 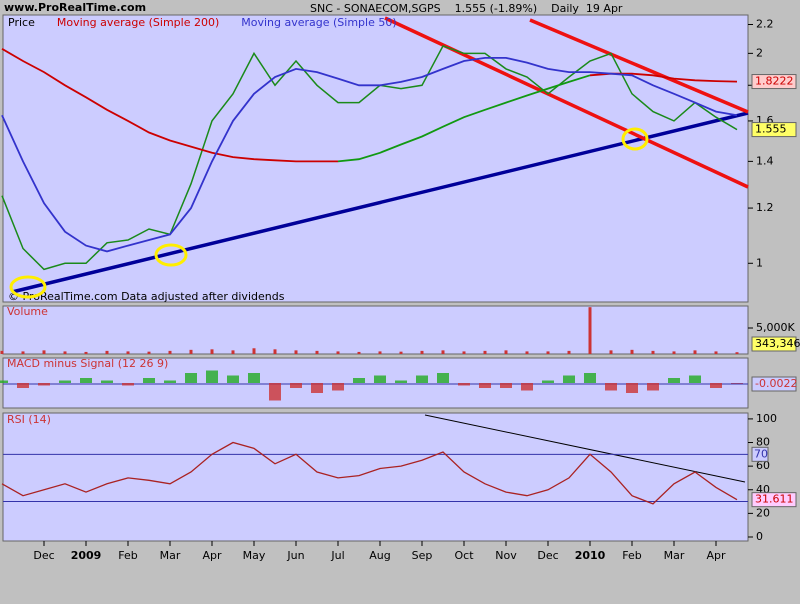 What do you see at coordinates (763, 442) in the screenshot?
I see `y-tick-label: 80` at bounding box center [763, 442].